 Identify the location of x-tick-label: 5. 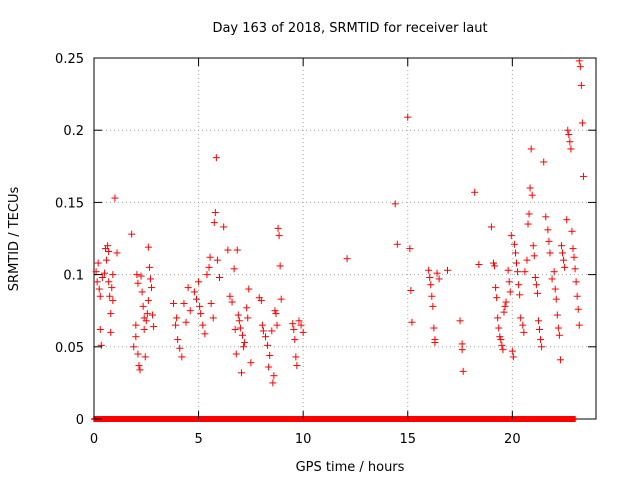
(198, 439).